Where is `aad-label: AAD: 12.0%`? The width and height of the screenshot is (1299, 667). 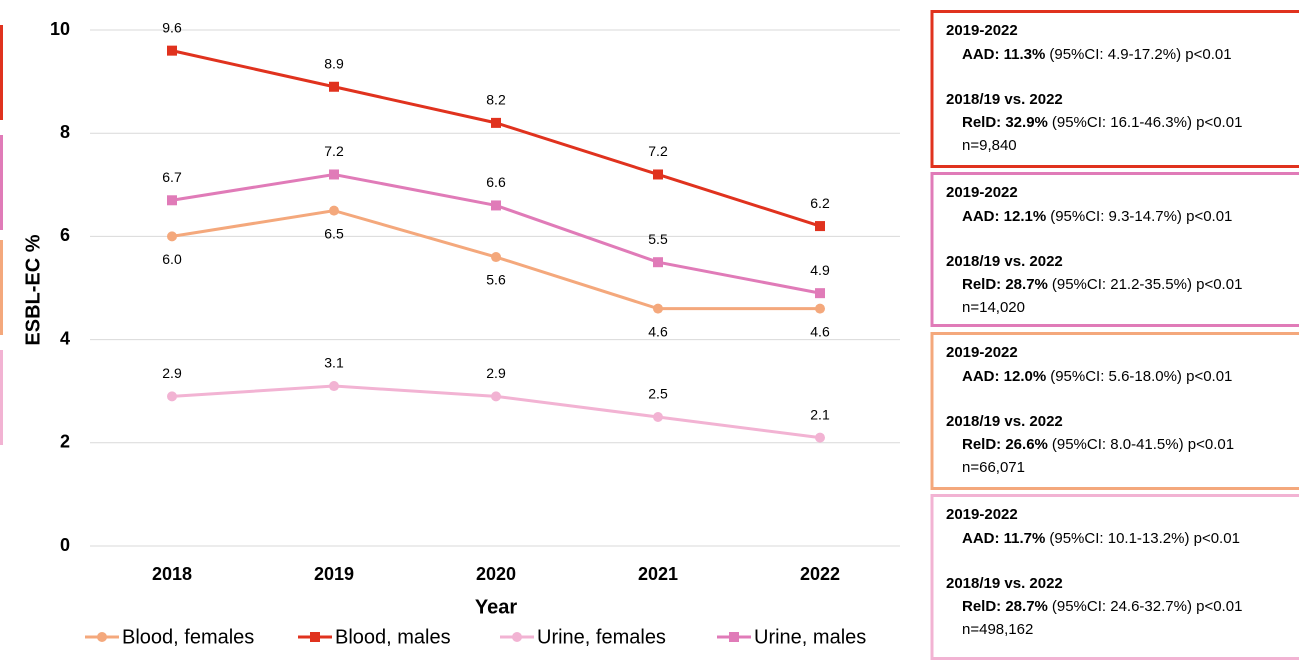 aad-label: AAD: 12.0% is located at coordinates (1004, 376).